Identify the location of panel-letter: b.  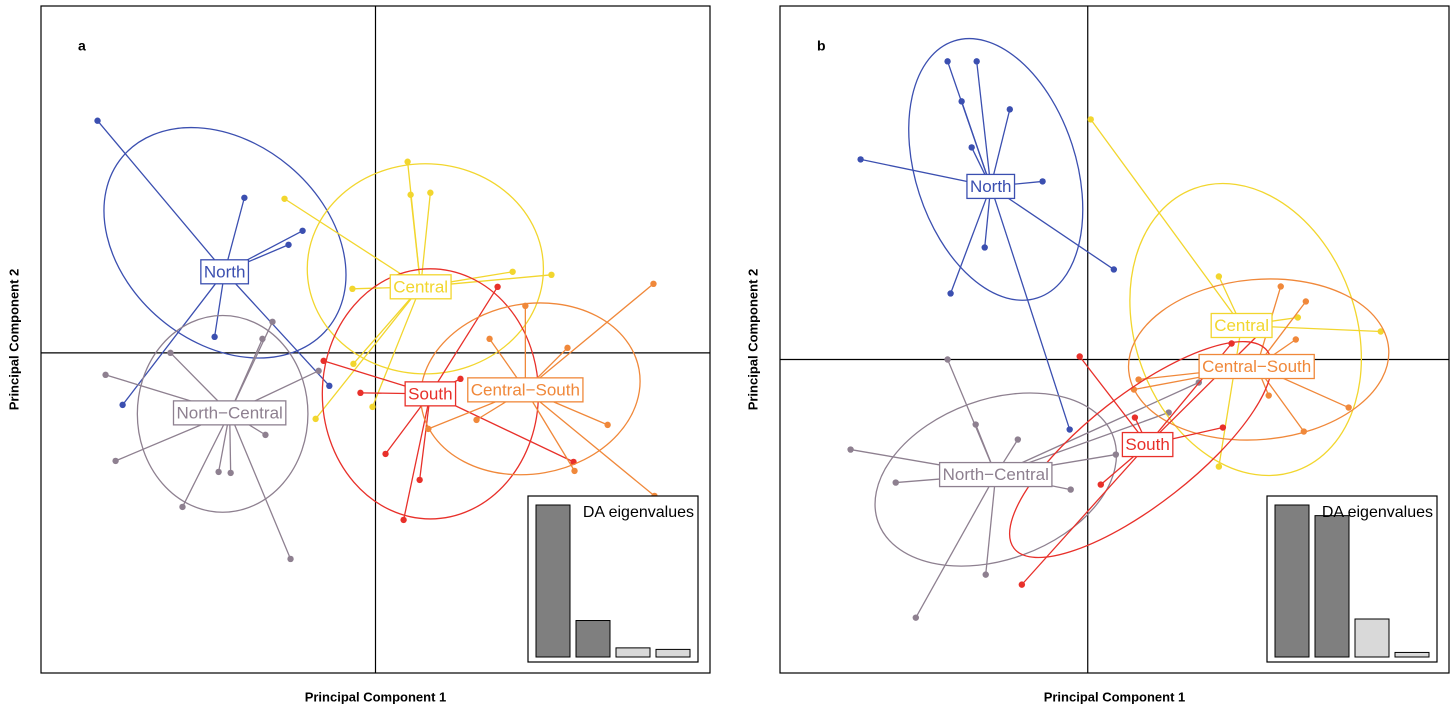
(821, 46).